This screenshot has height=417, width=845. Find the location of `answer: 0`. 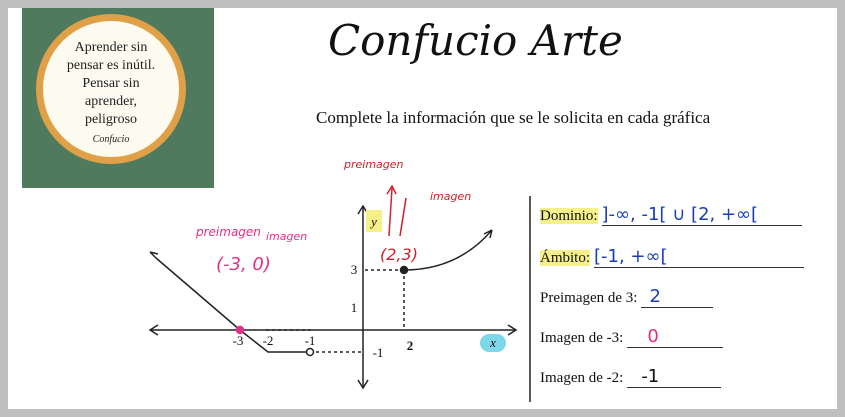

answer: 0 is located at coordinates (675, 337).